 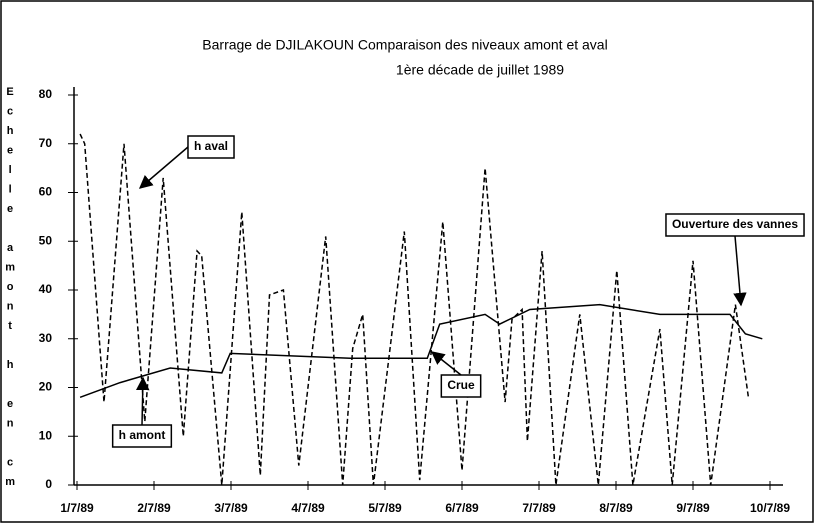 What do you see at coordinates (10, 291) in the screenshot?
I see `y-axis-label: Echelle amont h en cm` at bounding box center [10, 291].